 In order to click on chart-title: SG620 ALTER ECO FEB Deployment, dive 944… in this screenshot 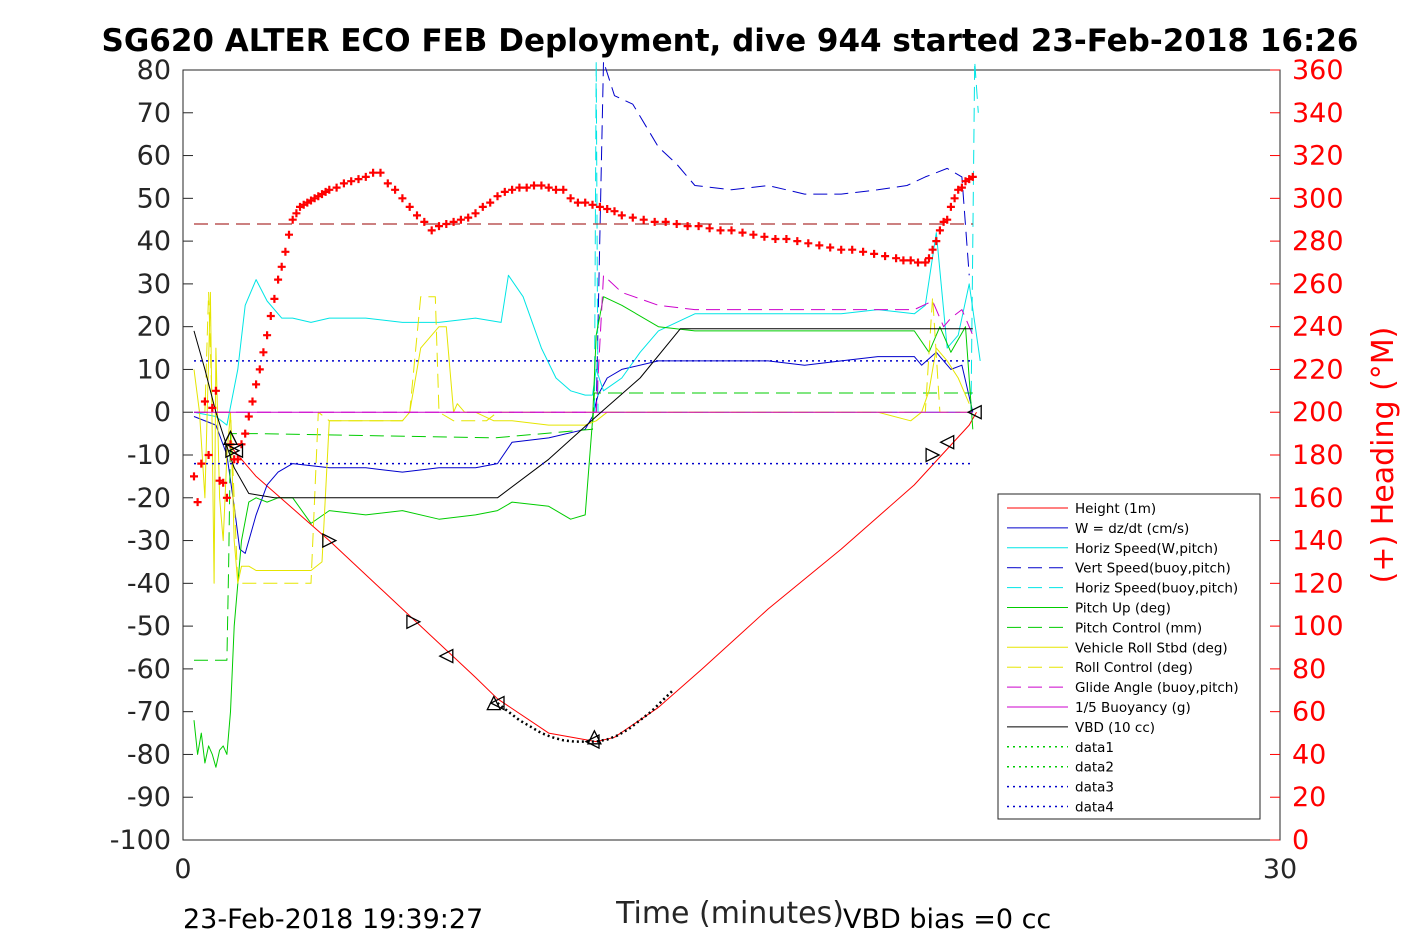, I will do `click(730, 41)`.